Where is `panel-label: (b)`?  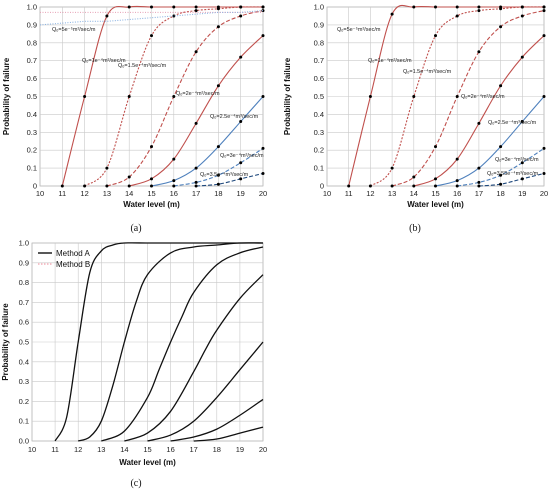 panel-label: (b) is located at coordinates (415, 228).